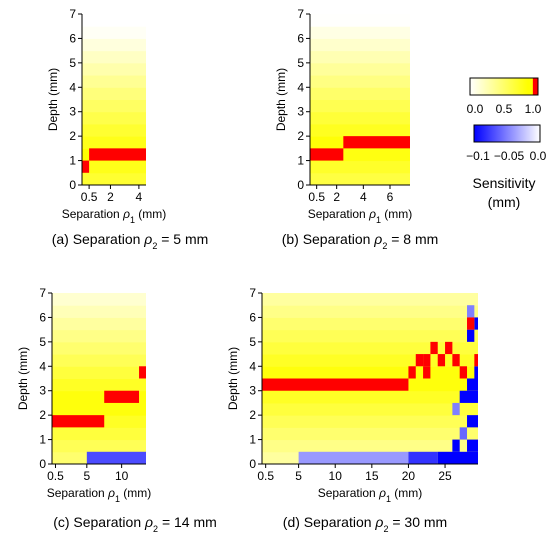 The height and width of the screenshot is (540, 550). What do you see at coordinates (298, 476) in the screenshot?
I see `x-tick-label: 5` at bounding box center [298, 476].